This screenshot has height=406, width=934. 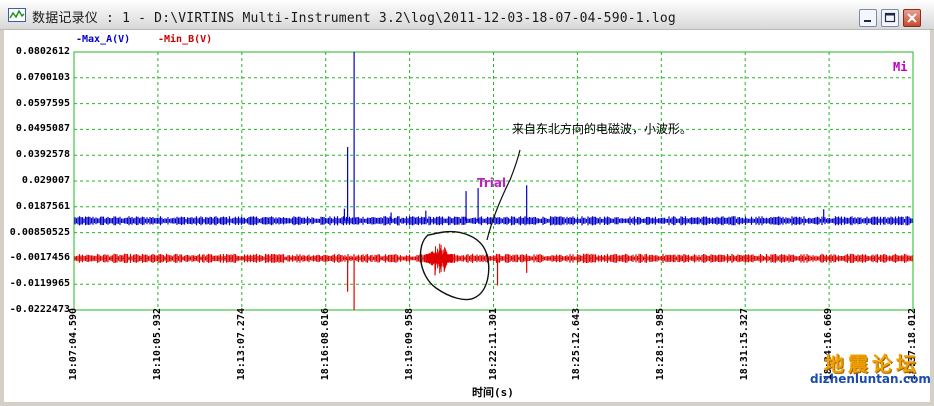 What do you see at coordinates (241, 344) in the screenshot?
I see `x-tick-label: 18:13:07.274` at bounding box center [241, 344].